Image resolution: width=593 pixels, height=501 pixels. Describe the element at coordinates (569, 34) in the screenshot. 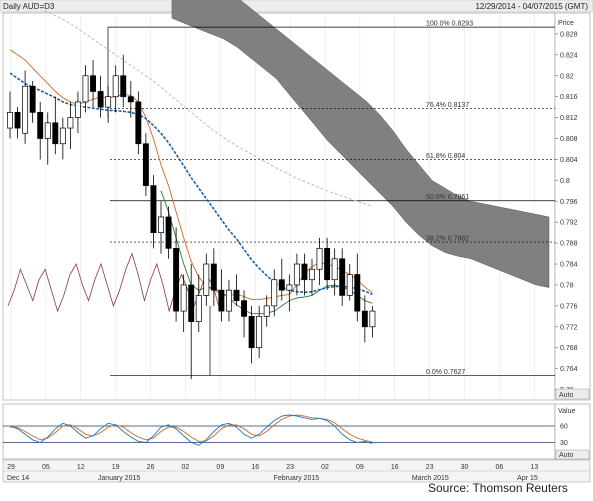

I see `price-tick-label: 0.828` at that location.